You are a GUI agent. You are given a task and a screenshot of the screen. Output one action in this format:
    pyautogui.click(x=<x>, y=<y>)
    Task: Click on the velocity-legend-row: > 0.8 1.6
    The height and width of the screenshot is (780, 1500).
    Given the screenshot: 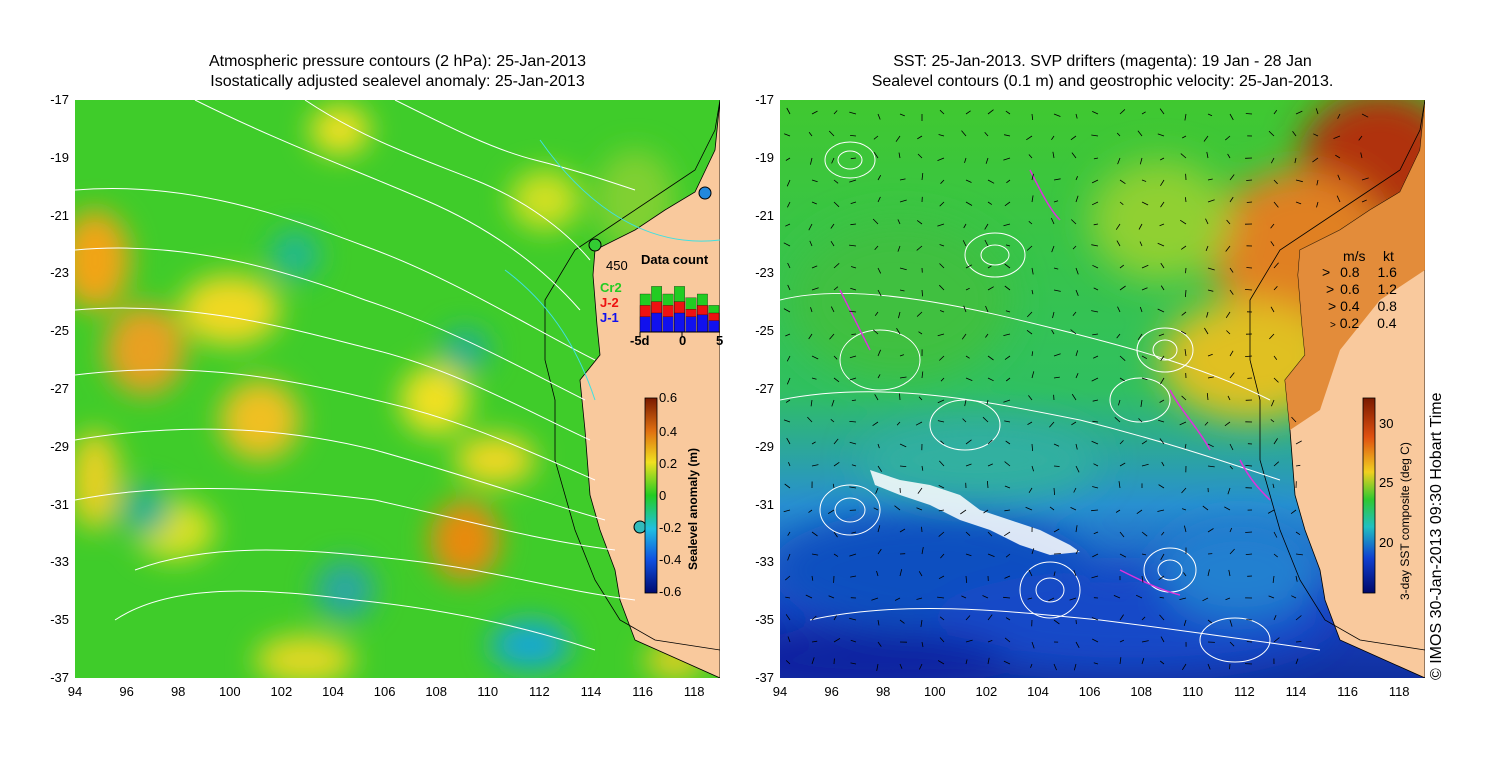 What is the action you would take?
    pyautogui.click(x=1359, y=272)
    